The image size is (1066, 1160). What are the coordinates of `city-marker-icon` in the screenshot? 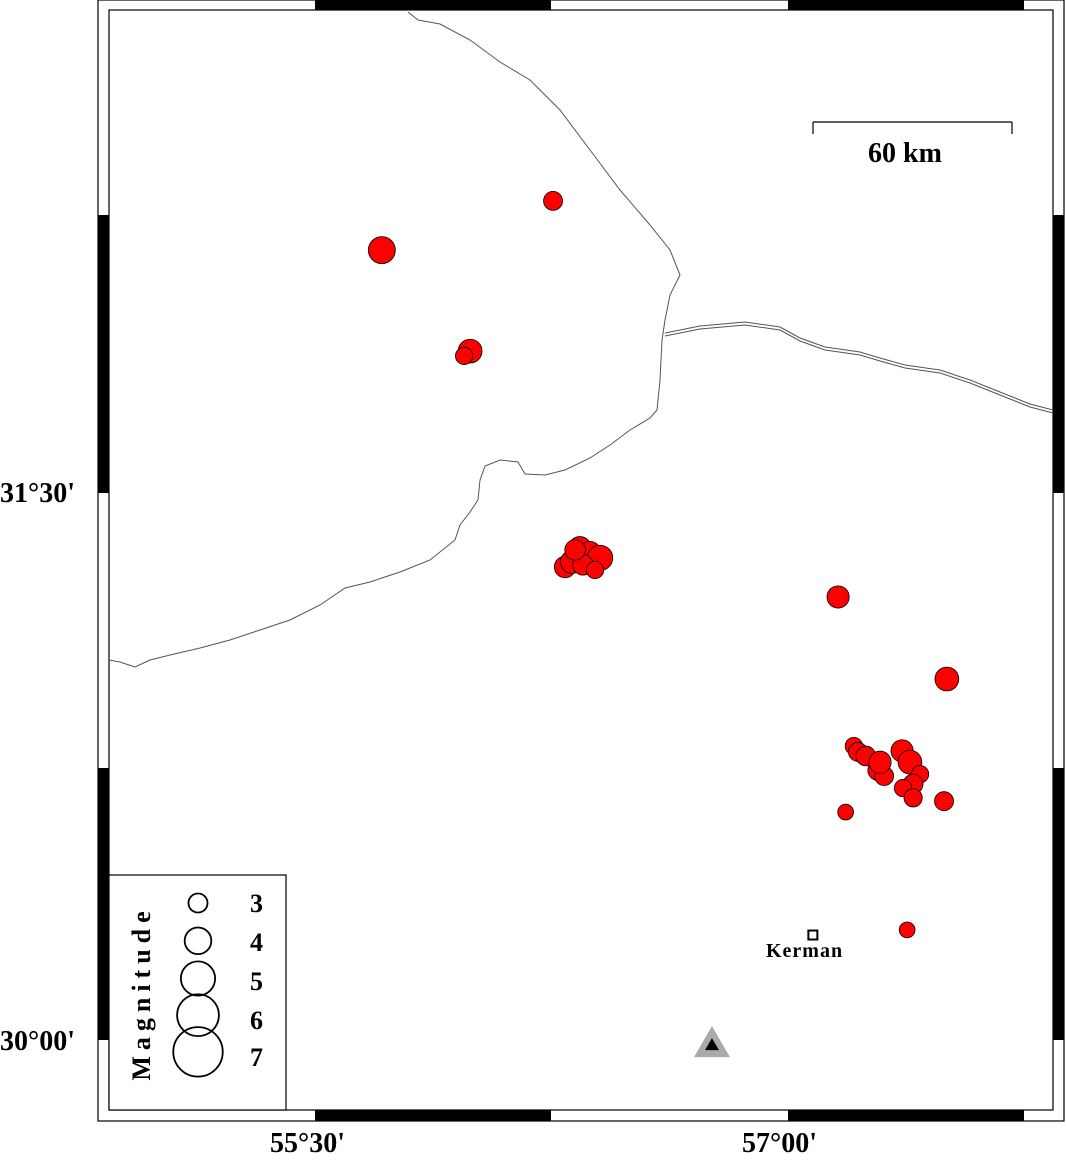 It's located at (813, 935).